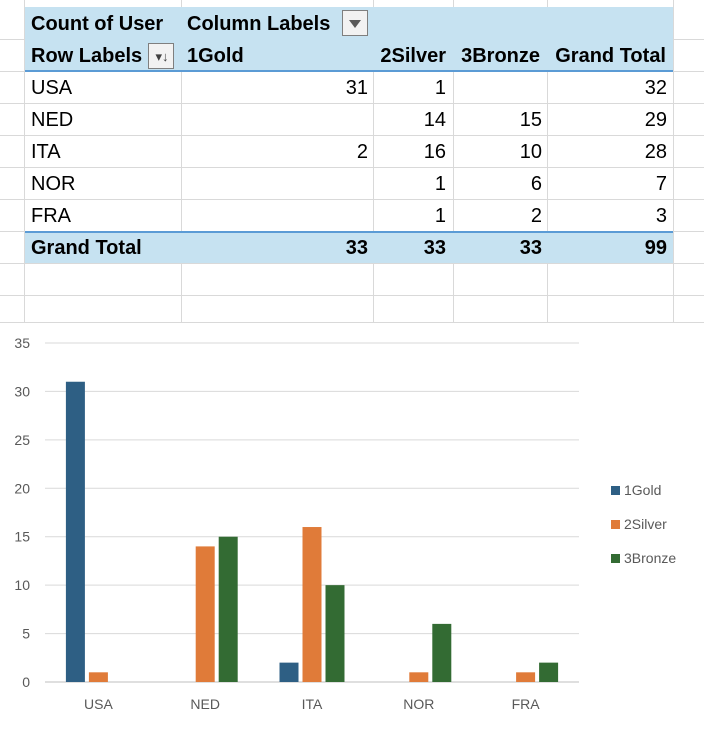 The image size is (704, 733). Describe the element at coordinates (22, 585) in the screenshot. I see `y-tick-label: 10` at that location.